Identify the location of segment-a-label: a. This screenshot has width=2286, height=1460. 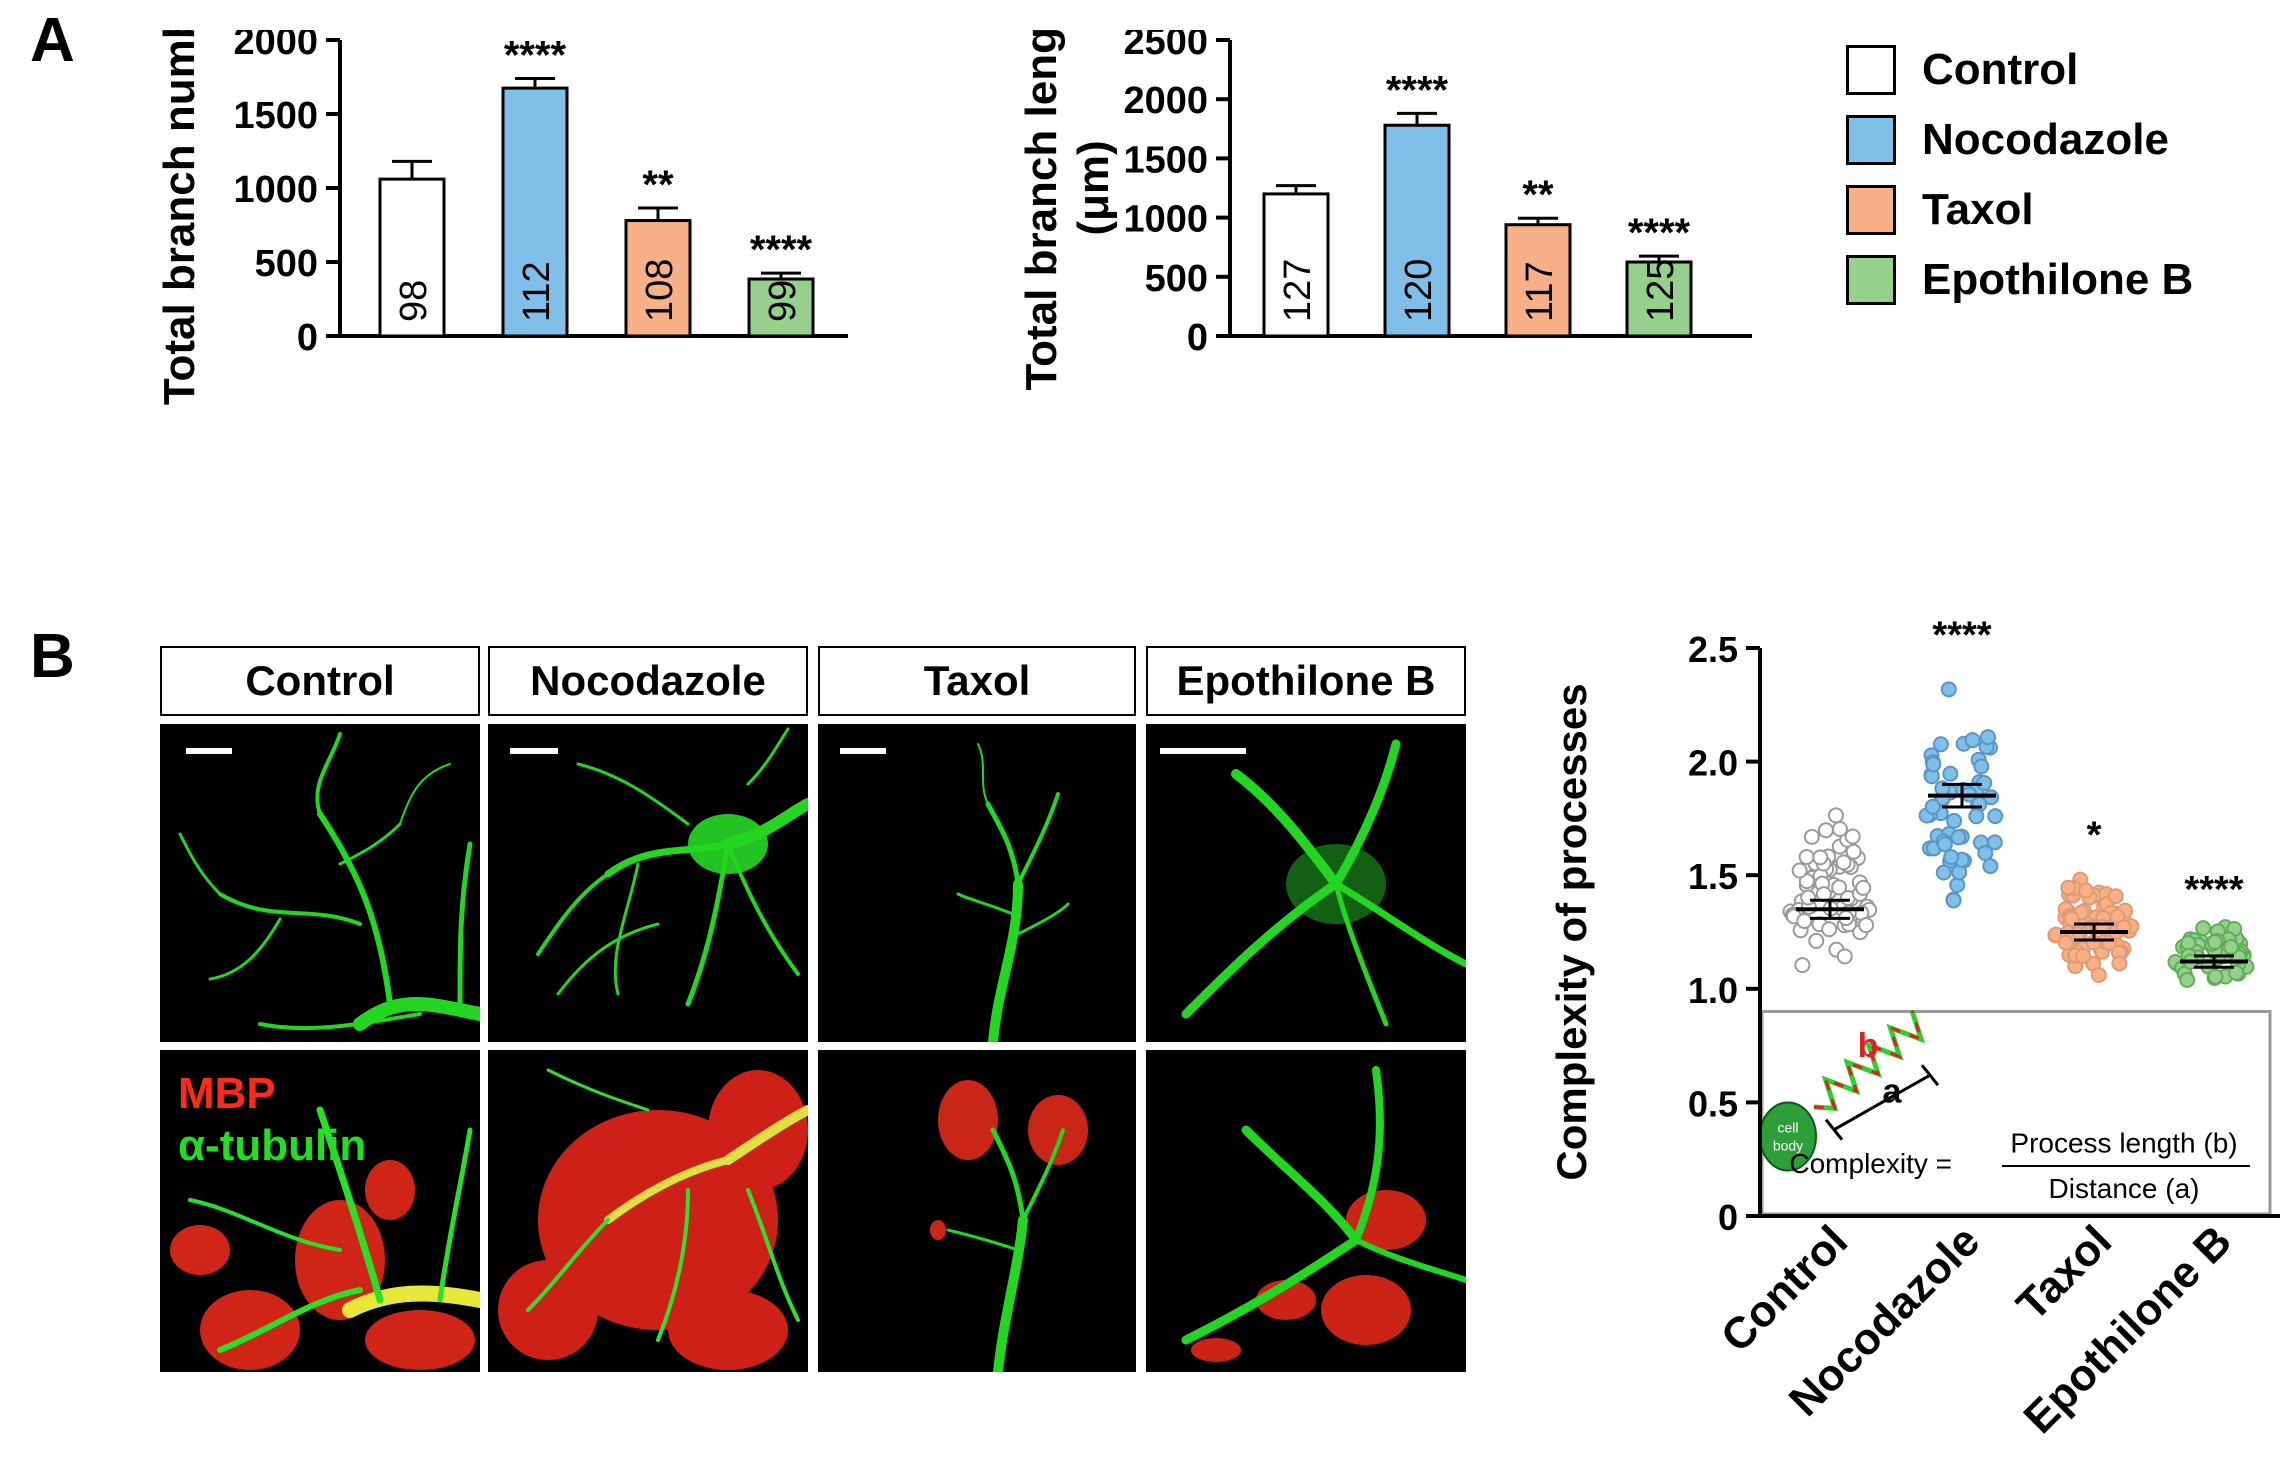
(1893, 1091).